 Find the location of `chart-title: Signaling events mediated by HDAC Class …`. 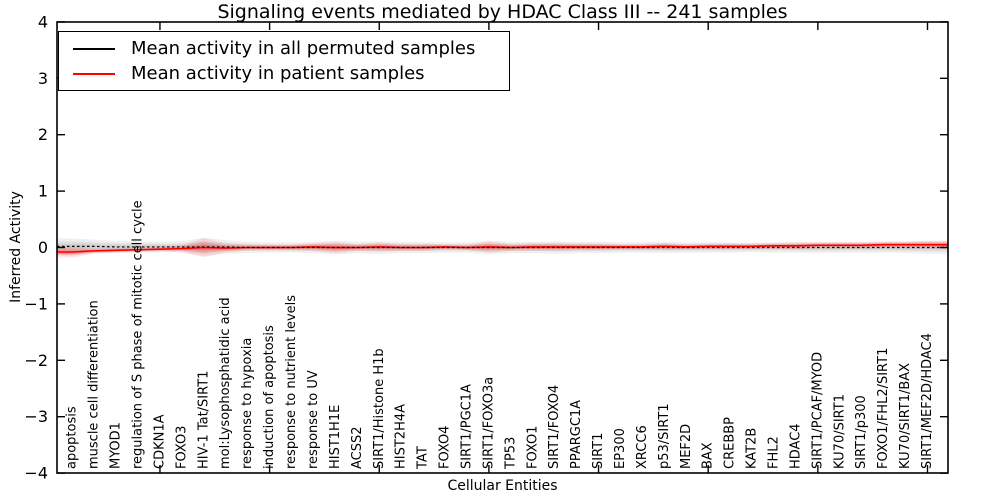

chart-title: Signaling events mediated by HDAC Class … is located at coordinates (502, 12).